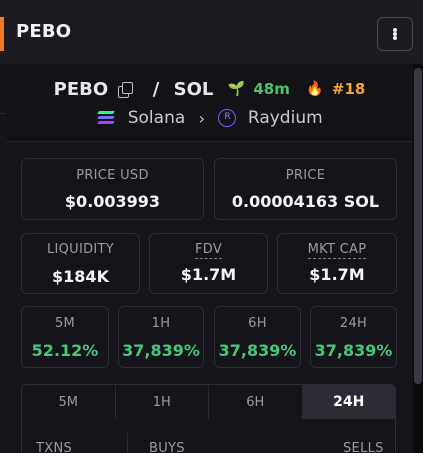 The image size is (423, 453). I want to click on price-native-label: PRICE, so click(305, 175).